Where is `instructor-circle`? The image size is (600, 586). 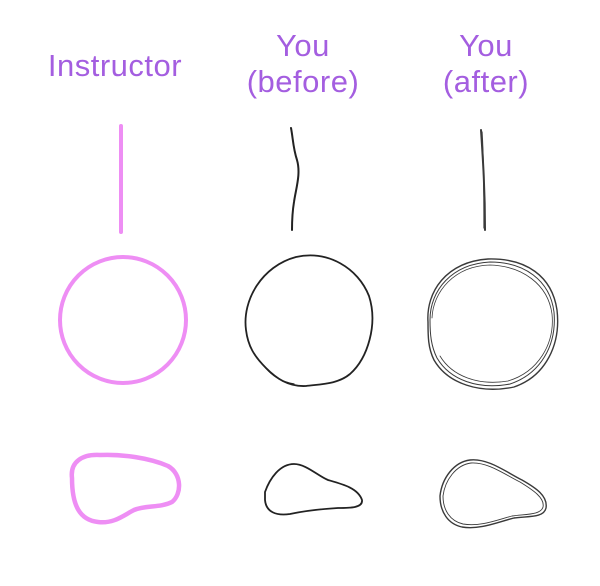
instructor-circle is located at coordinates (123, 320).